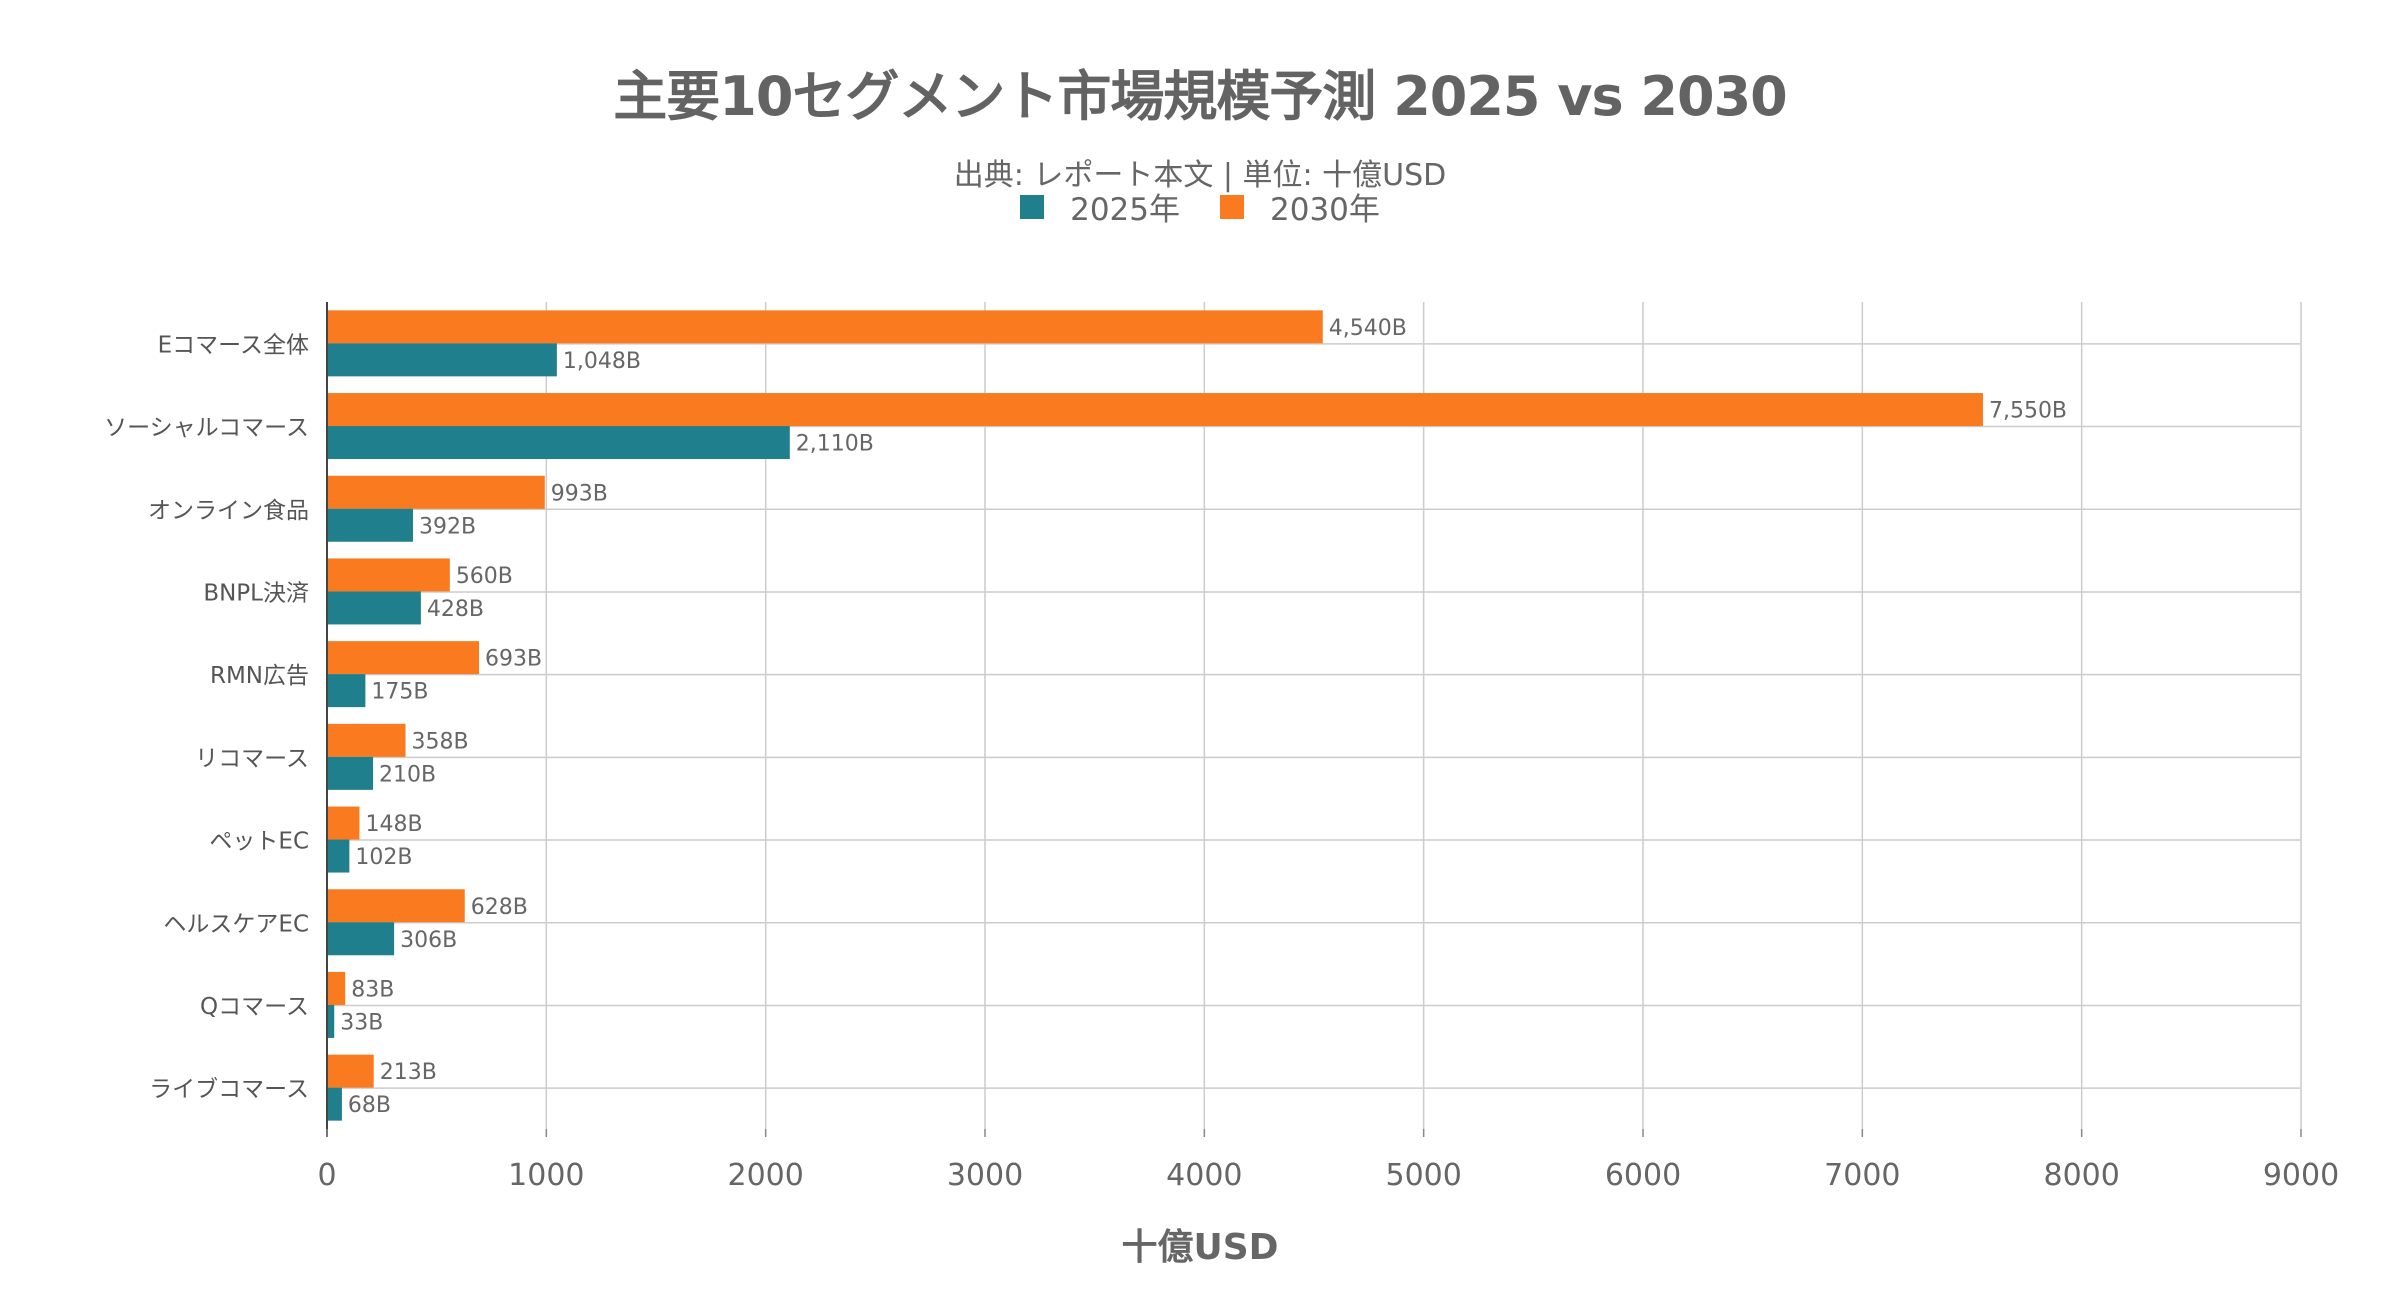 The height and width of the screenshot is (1300, 2400). What do you see at coordinates (2081, 1175) in the screenshot?
I see `x-tick-label: 8000` at bounding box center [2081, 1175].